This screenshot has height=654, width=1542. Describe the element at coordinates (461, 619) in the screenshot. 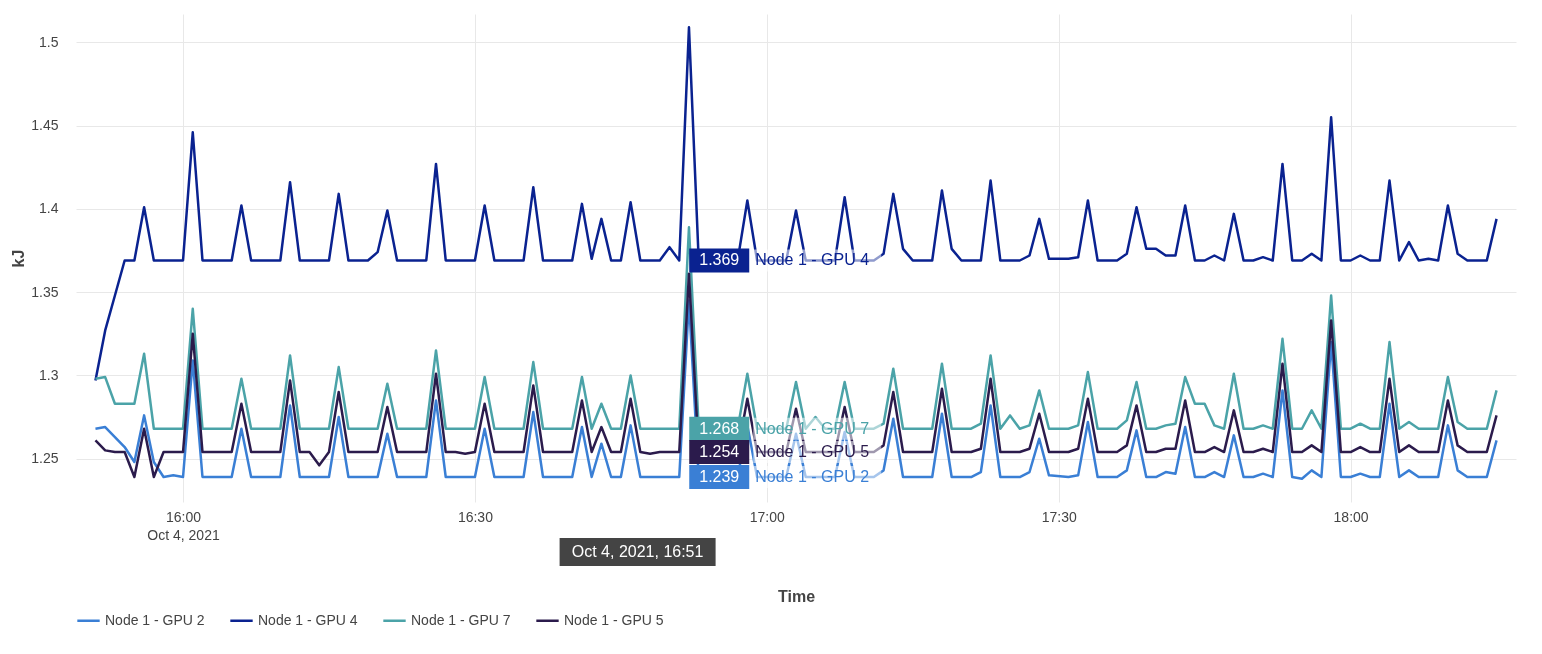

I see `legend-label: Node 1 - GPU 7` at that location.